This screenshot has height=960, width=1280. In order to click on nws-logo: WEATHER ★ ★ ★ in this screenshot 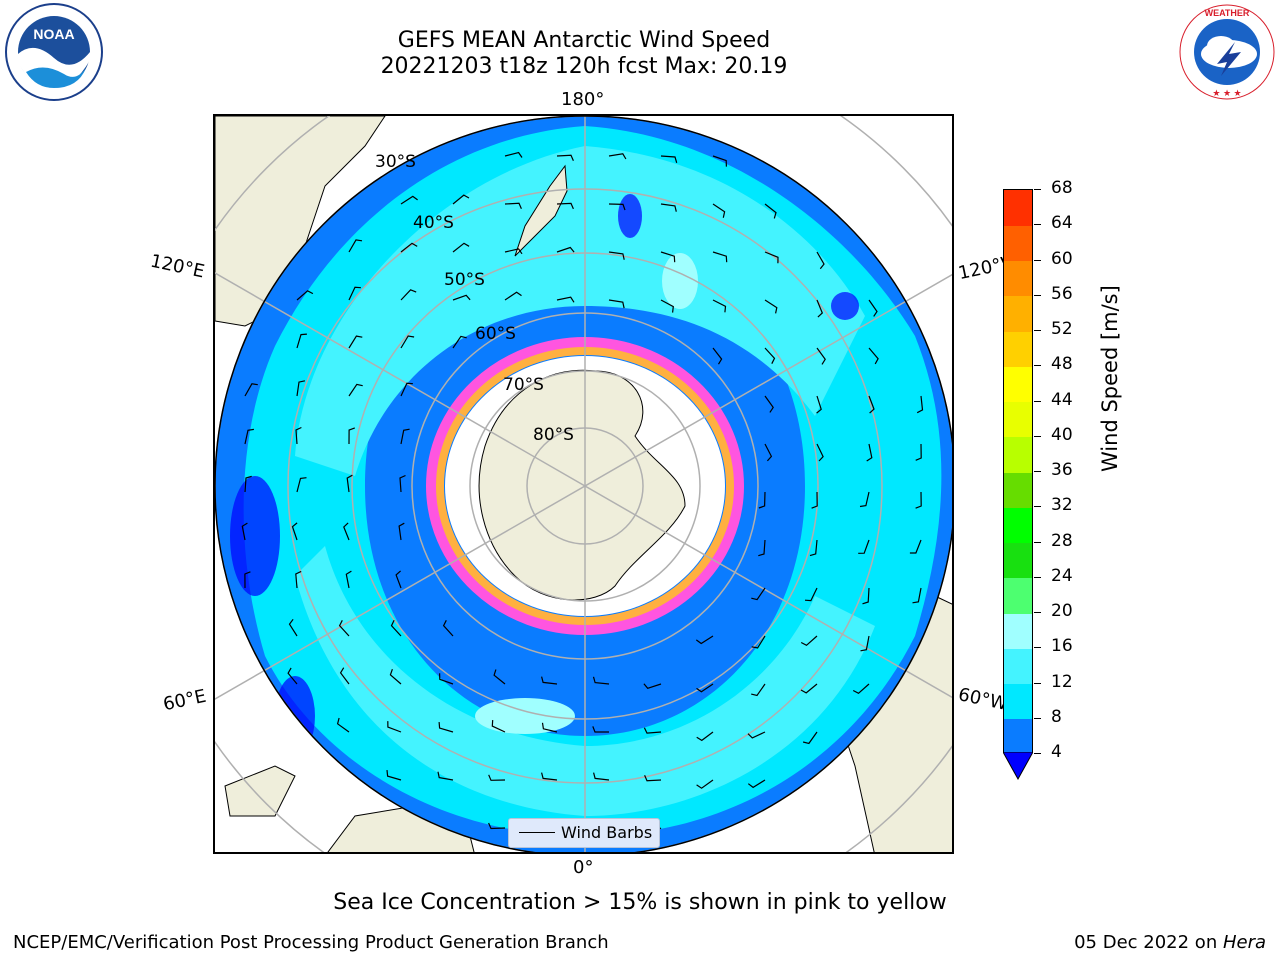, I will do `click(1227, 52)`.